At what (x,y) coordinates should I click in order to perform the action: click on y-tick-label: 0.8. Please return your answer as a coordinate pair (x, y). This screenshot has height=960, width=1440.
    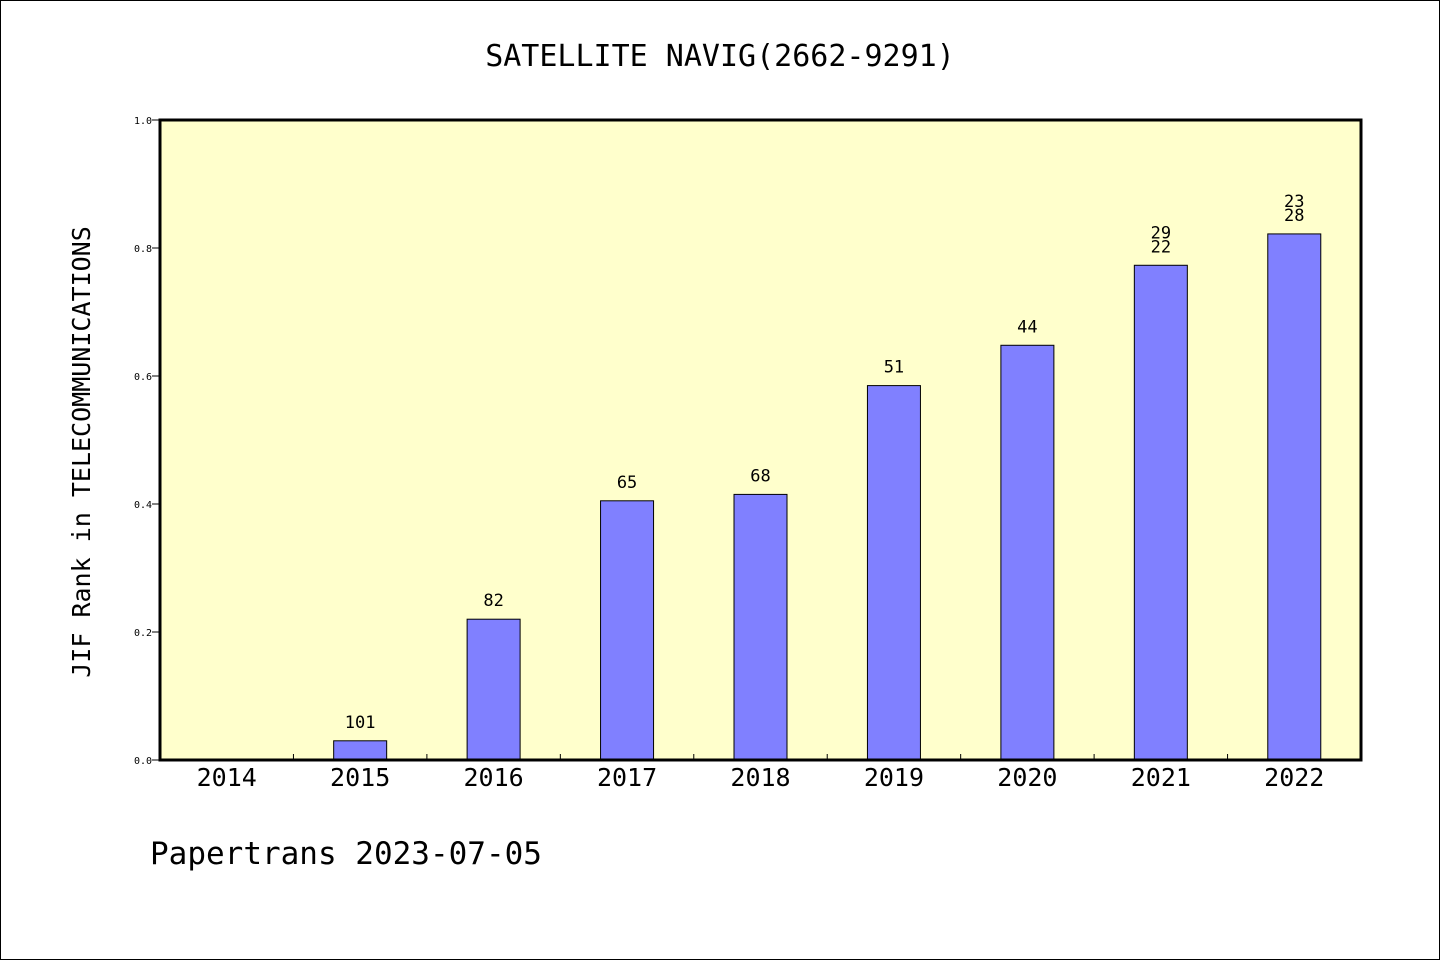
    Looking at the image, I should click on (143, 249).